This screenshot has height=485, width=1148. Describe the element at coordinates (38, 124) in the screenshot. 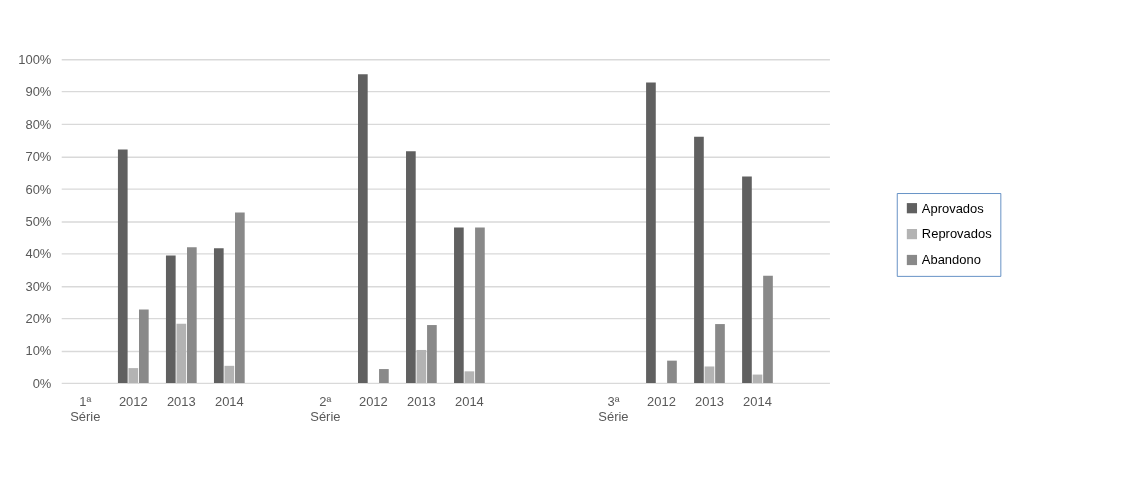

I see `y-tick-label: 80%` at that location.